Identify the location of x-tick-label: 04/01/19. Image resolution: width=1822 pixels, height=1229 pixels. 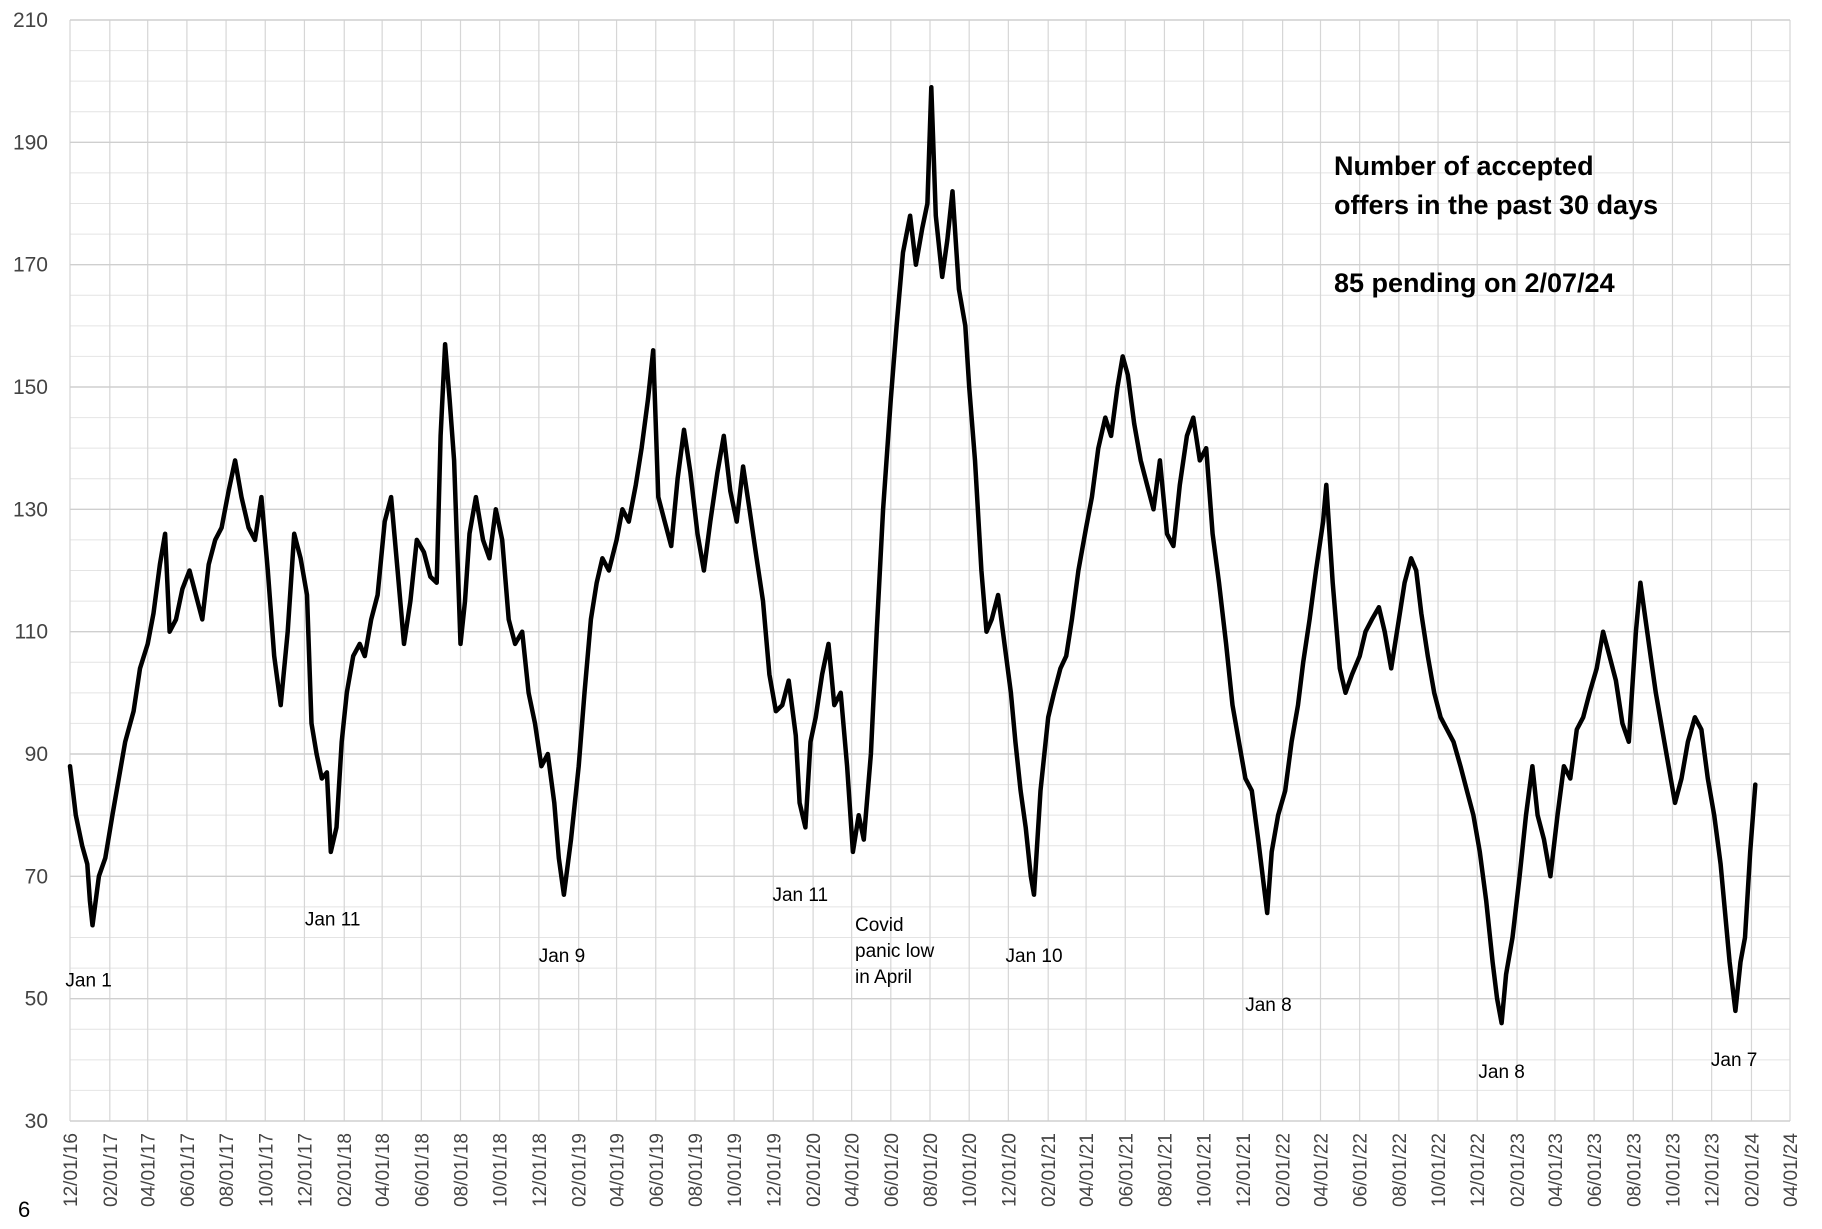
(618, 1170).